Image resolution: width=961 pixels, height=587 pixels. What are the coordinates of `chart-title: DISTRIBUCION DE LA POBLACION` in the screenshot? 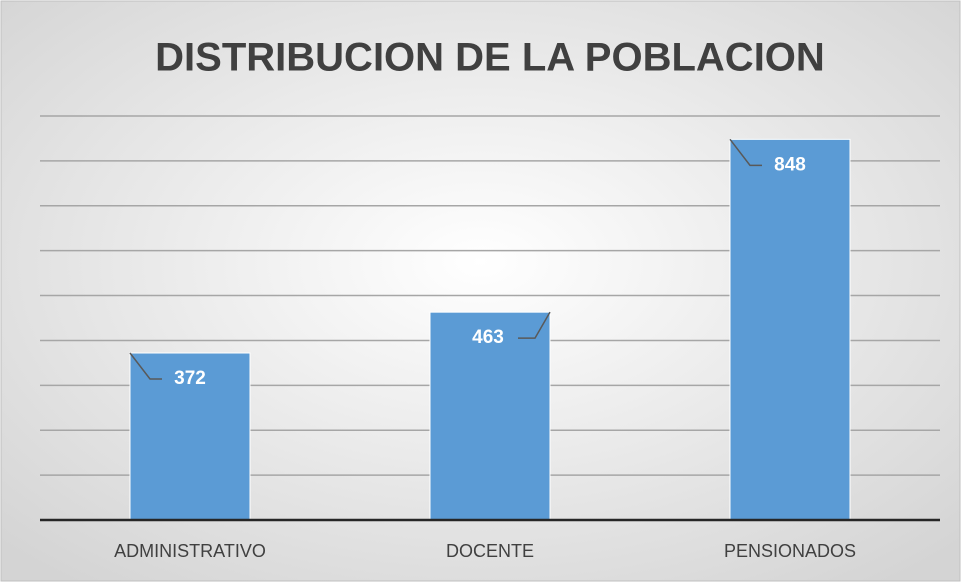 It's located at (490, 58).